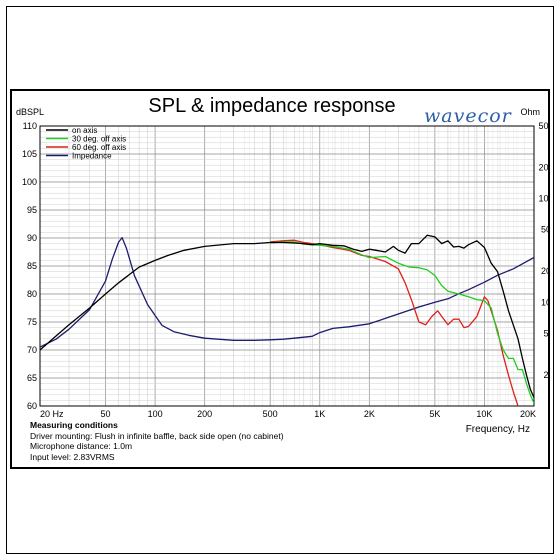  Describe the element at coordinates (32, 266) in the screenshot. I see `y-left-tick-label: 85` at that location.